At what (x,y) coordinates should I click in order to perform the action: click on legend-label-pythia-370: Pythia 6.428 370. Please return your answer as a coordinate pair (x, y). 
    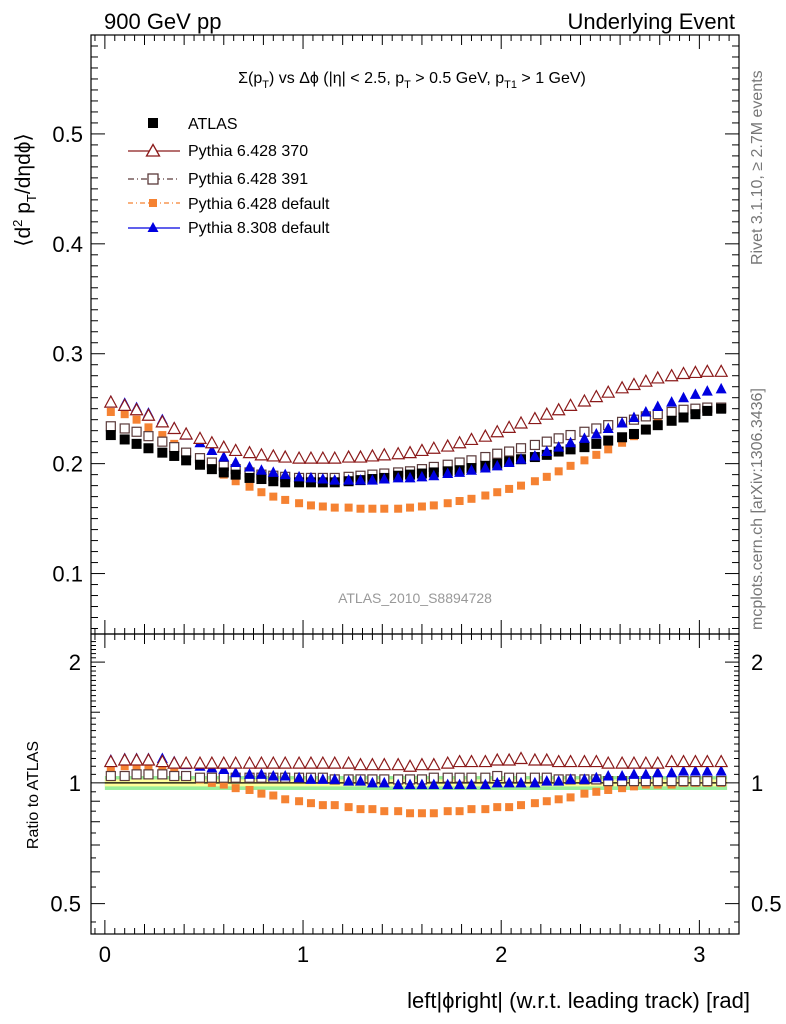
    Looking at the image, I should click on (248, 151).